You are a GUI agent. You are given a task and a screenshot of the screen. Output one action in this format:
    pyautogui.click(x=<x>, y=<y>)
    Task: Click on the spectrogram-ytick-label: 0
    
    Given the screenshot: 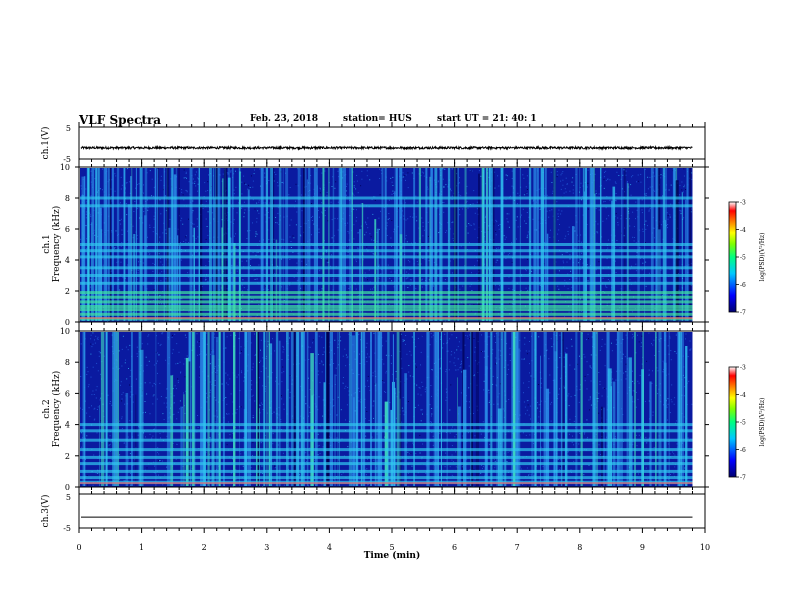 What is the action you would take?
    pyautogui.click(x=67, y=322)
    